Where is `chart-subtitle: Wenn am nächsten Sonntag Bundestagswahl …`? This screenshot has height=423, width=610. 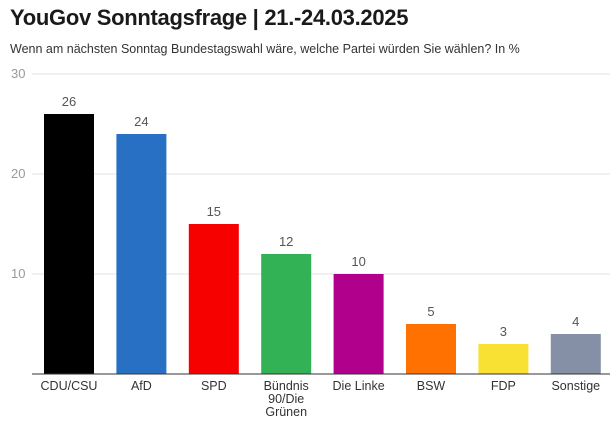
chart-subtitle: Wenn am nächsten Sonntag Bundestagswahl … is located at coordinates (265, 49).